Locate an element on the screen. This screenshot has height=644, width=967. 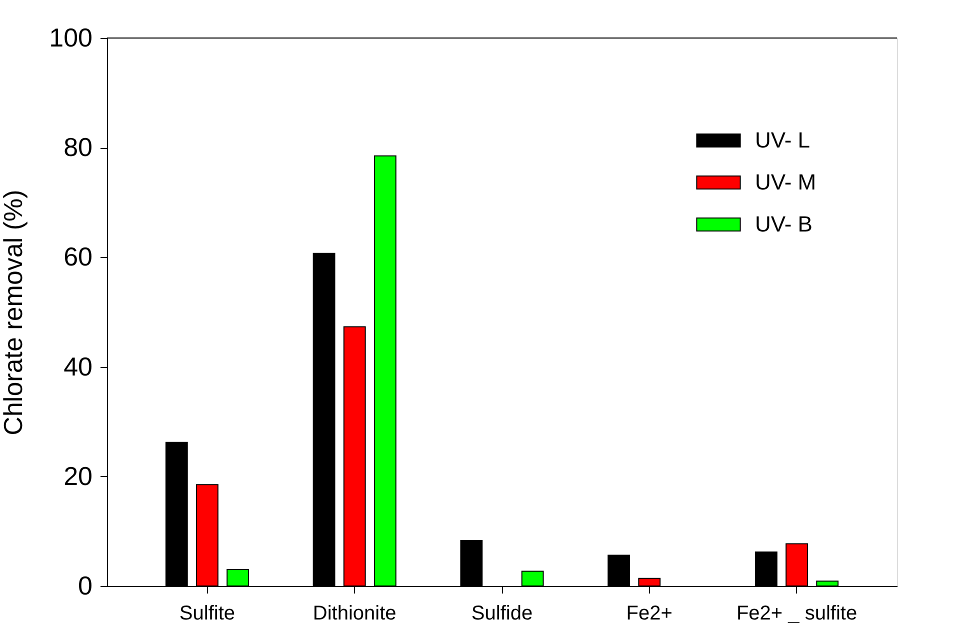
y-tick-label: 40 is located at coordinates (78, 366).